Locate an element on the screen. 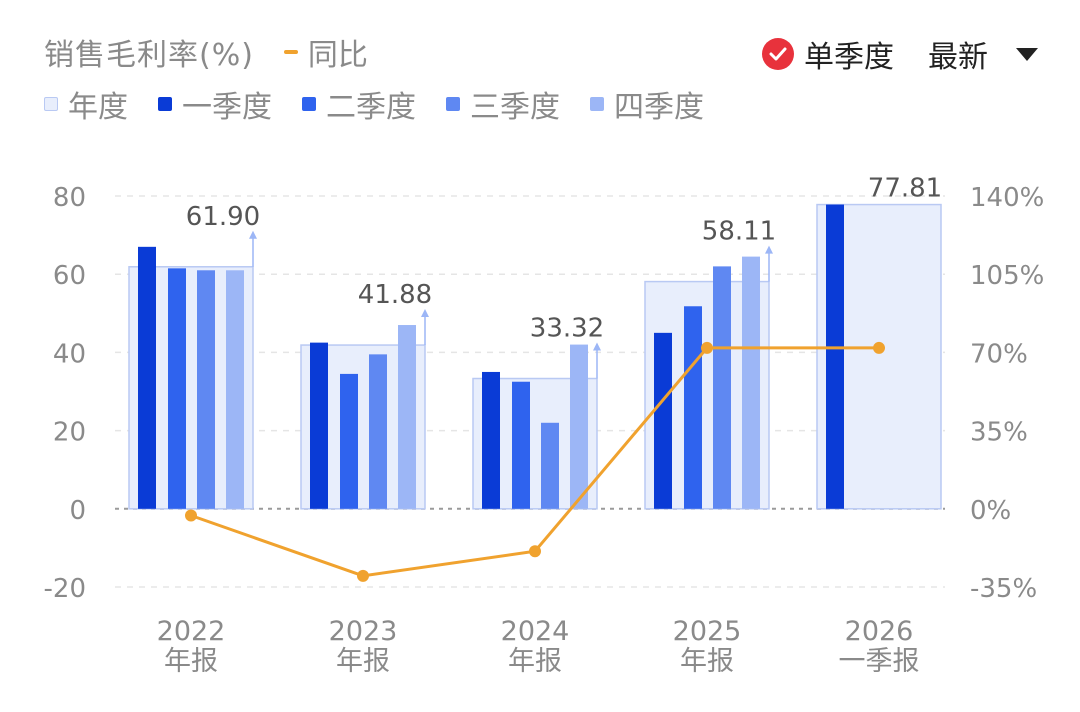 This screenshot has width=1080, height=712. legend-swatch-q4 is located at coordinates (597, 104).